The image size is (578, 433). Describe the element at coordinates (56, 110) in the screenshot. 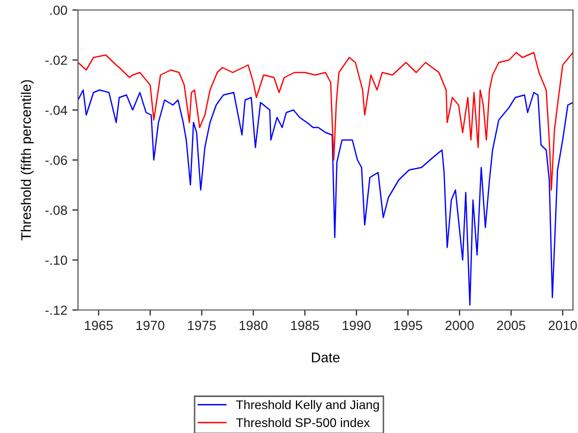

I see `y-tick-label: -.04` at that location.